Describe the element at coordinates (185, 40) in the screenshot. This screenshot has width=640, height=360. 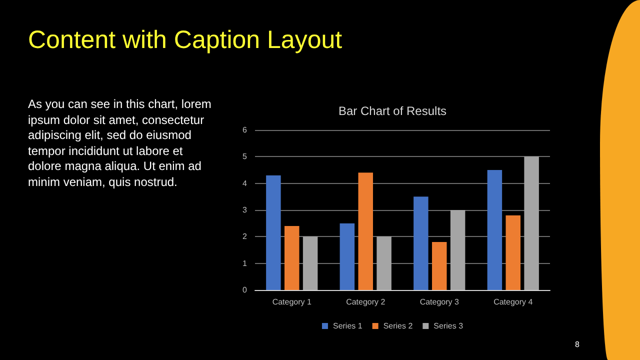
I see `text: Content with Caption Layout` at that location.